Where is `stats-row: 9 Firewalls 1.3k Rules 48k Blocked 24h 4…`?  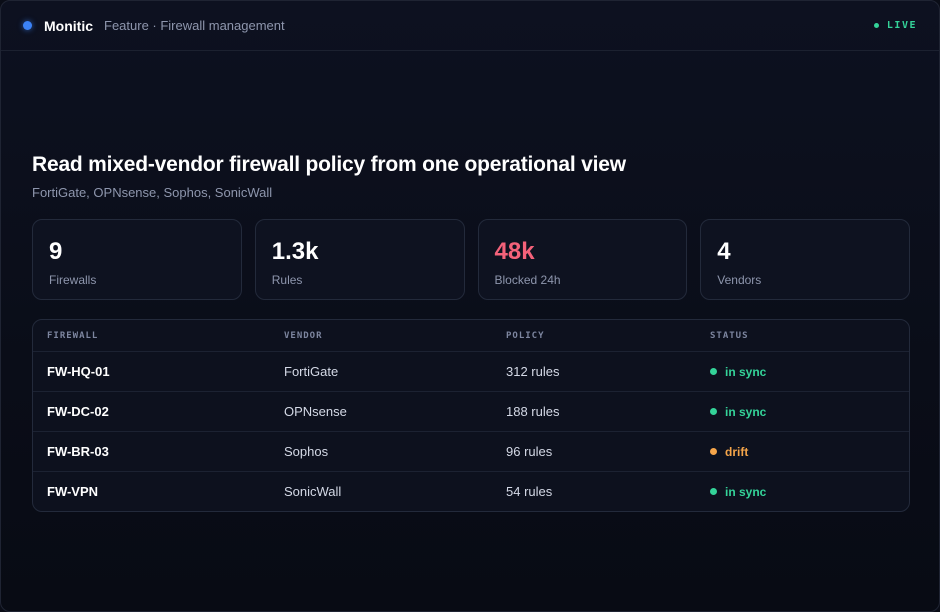 stats-row: 9 Firewalls 1.3k Rules 48k Blocked 24h 4… is located at coordinates (471, 259).